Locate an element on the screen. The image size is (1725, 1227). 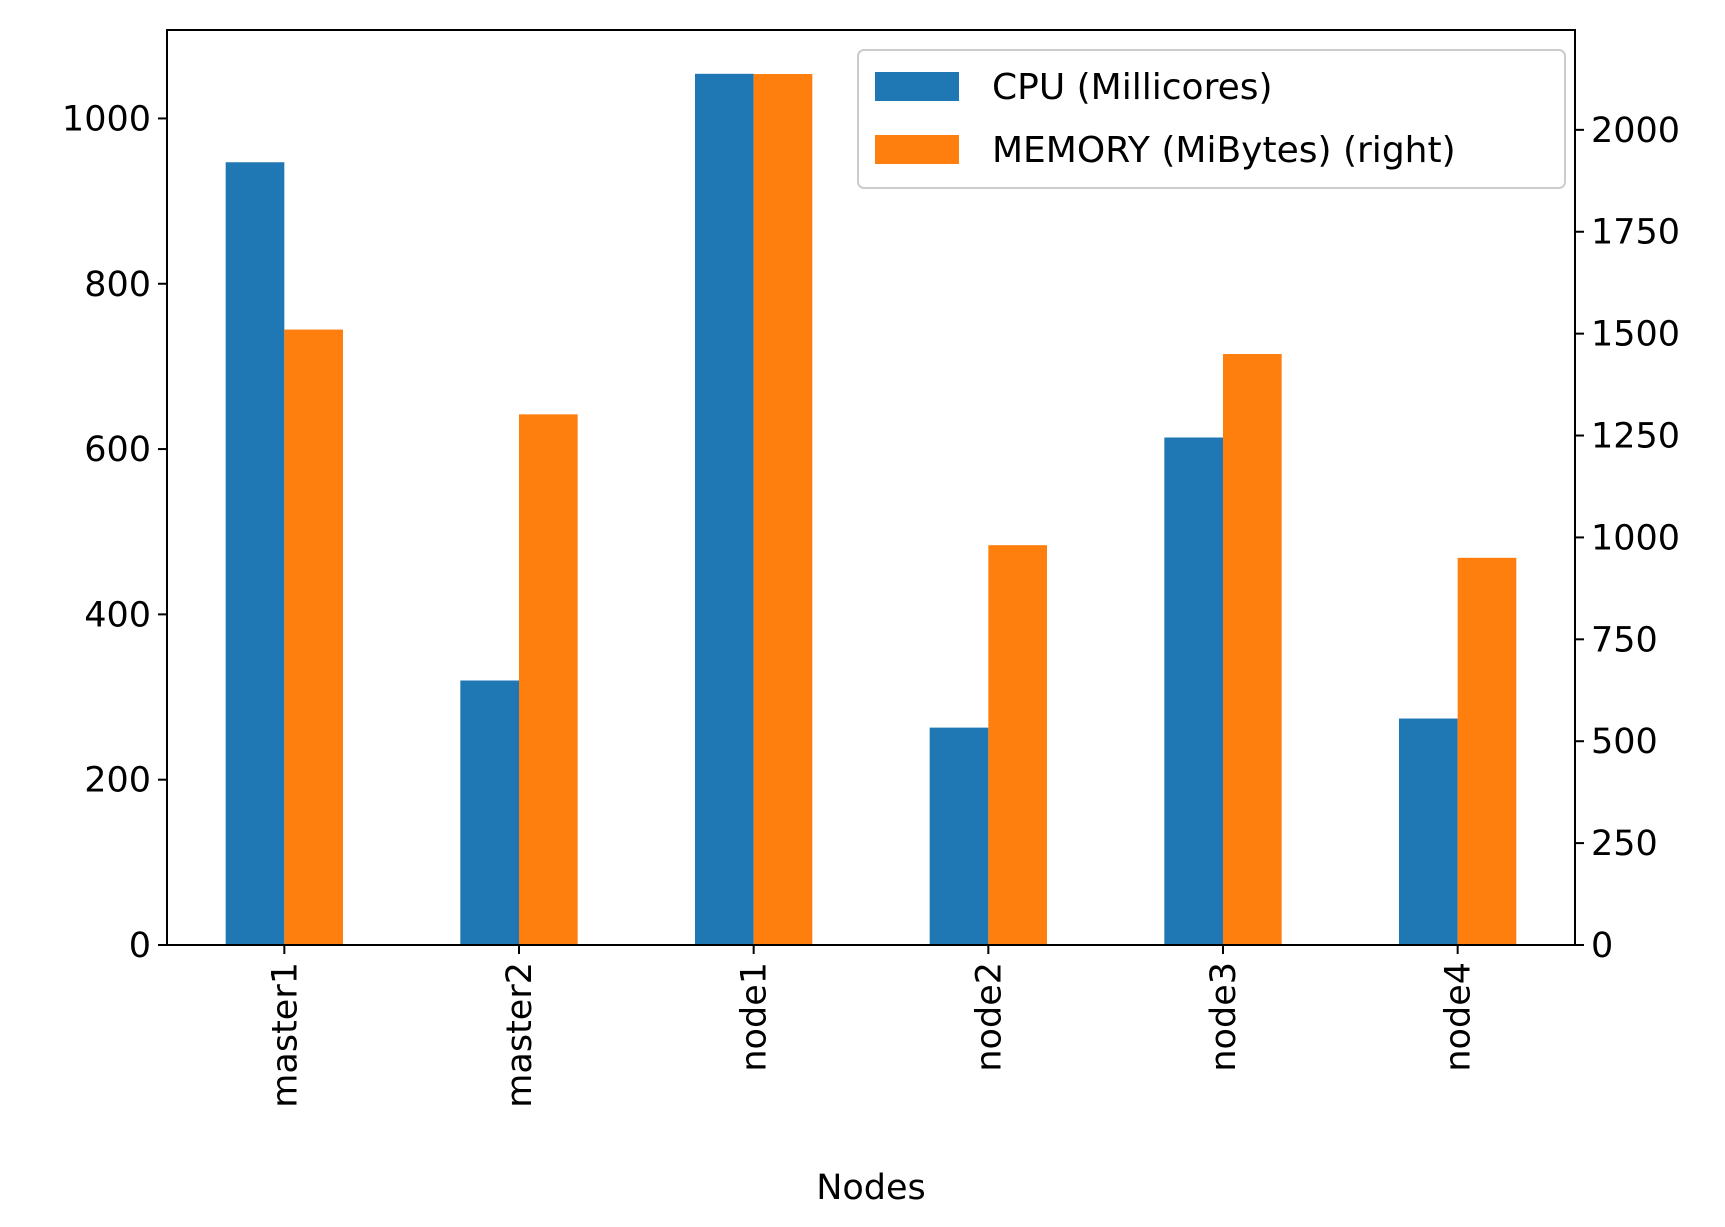
bar-memory-master2 is located at coordinates (548, 679).